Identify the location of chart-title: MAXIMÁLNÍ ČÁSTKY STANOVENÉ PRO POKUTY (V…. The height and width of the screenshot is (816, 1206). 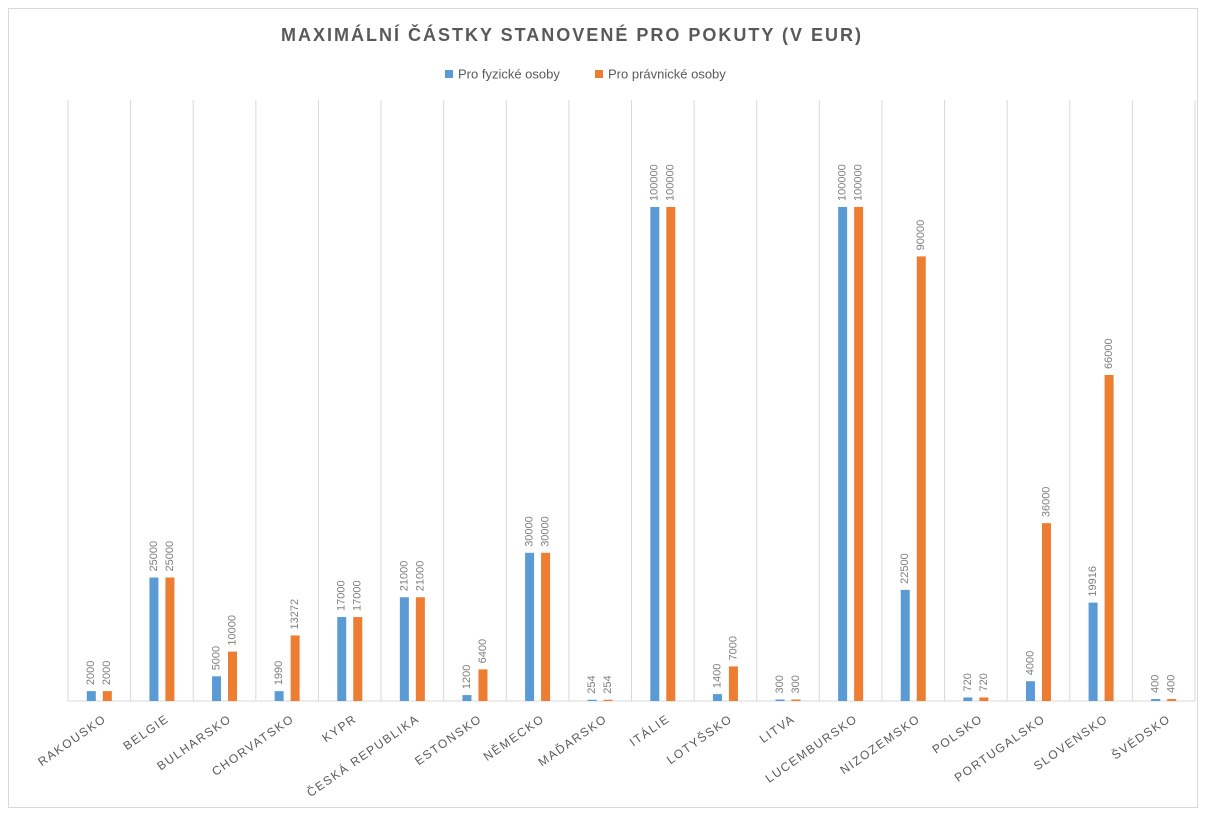
(572, 34).